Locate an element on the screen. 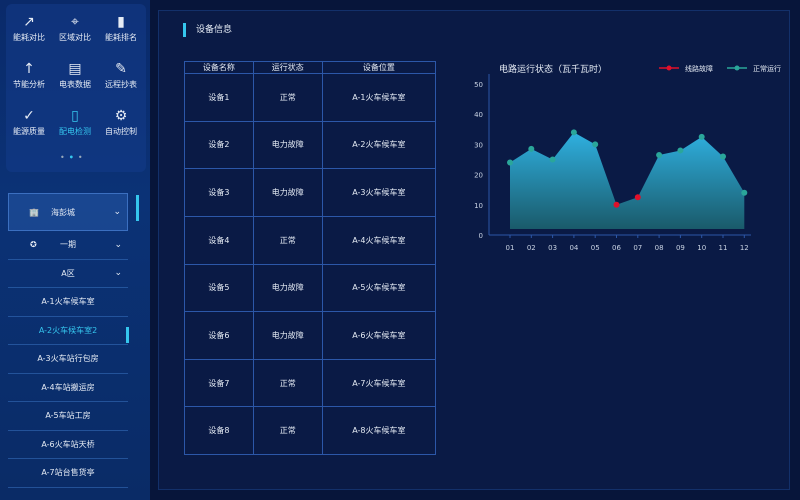 This screenshot has width=800, height=500. y-tick-label: 0 is located at coordinates (481, 236).